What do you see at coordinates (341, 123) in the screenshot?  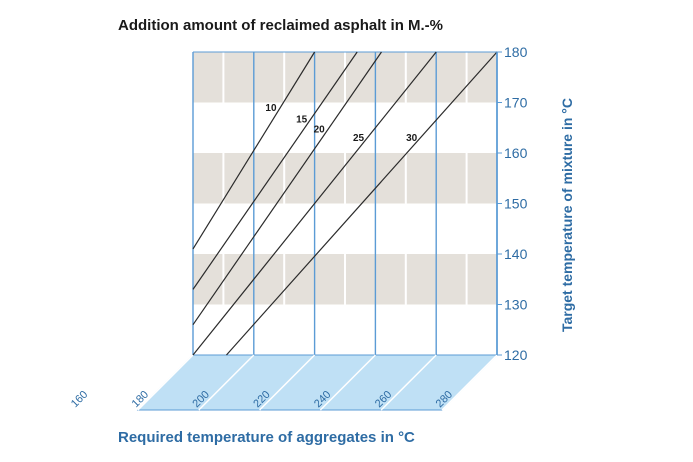 I see `series-labels: 10 15 20 25 30` at bounding box center [341, 123].